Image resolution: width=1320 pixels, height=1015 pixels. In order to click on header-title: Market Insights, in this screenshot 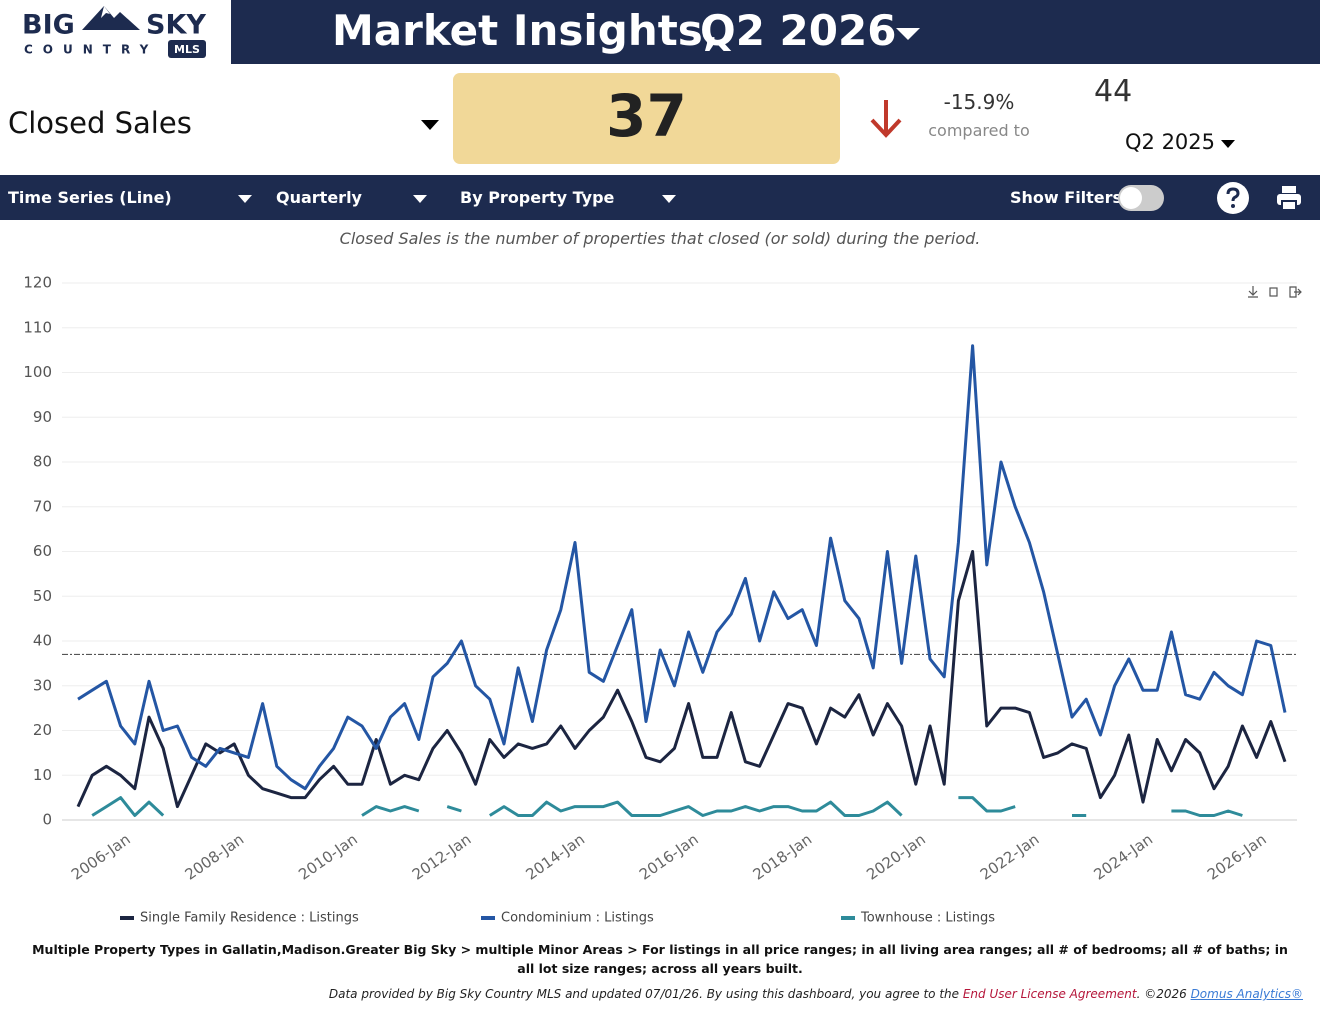, I will do `click(525, 30)`.